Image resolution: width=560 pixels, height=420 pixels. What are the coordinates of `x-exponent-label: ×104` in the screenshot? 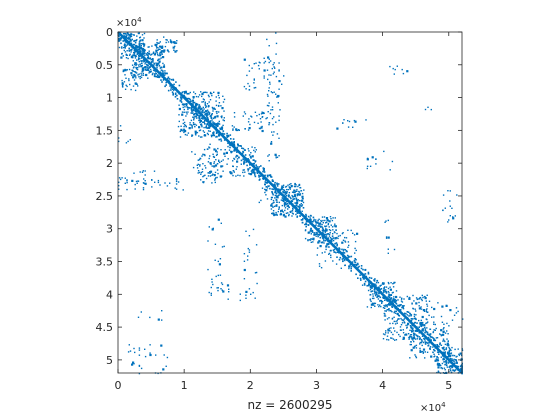 It's located at (433, 407).